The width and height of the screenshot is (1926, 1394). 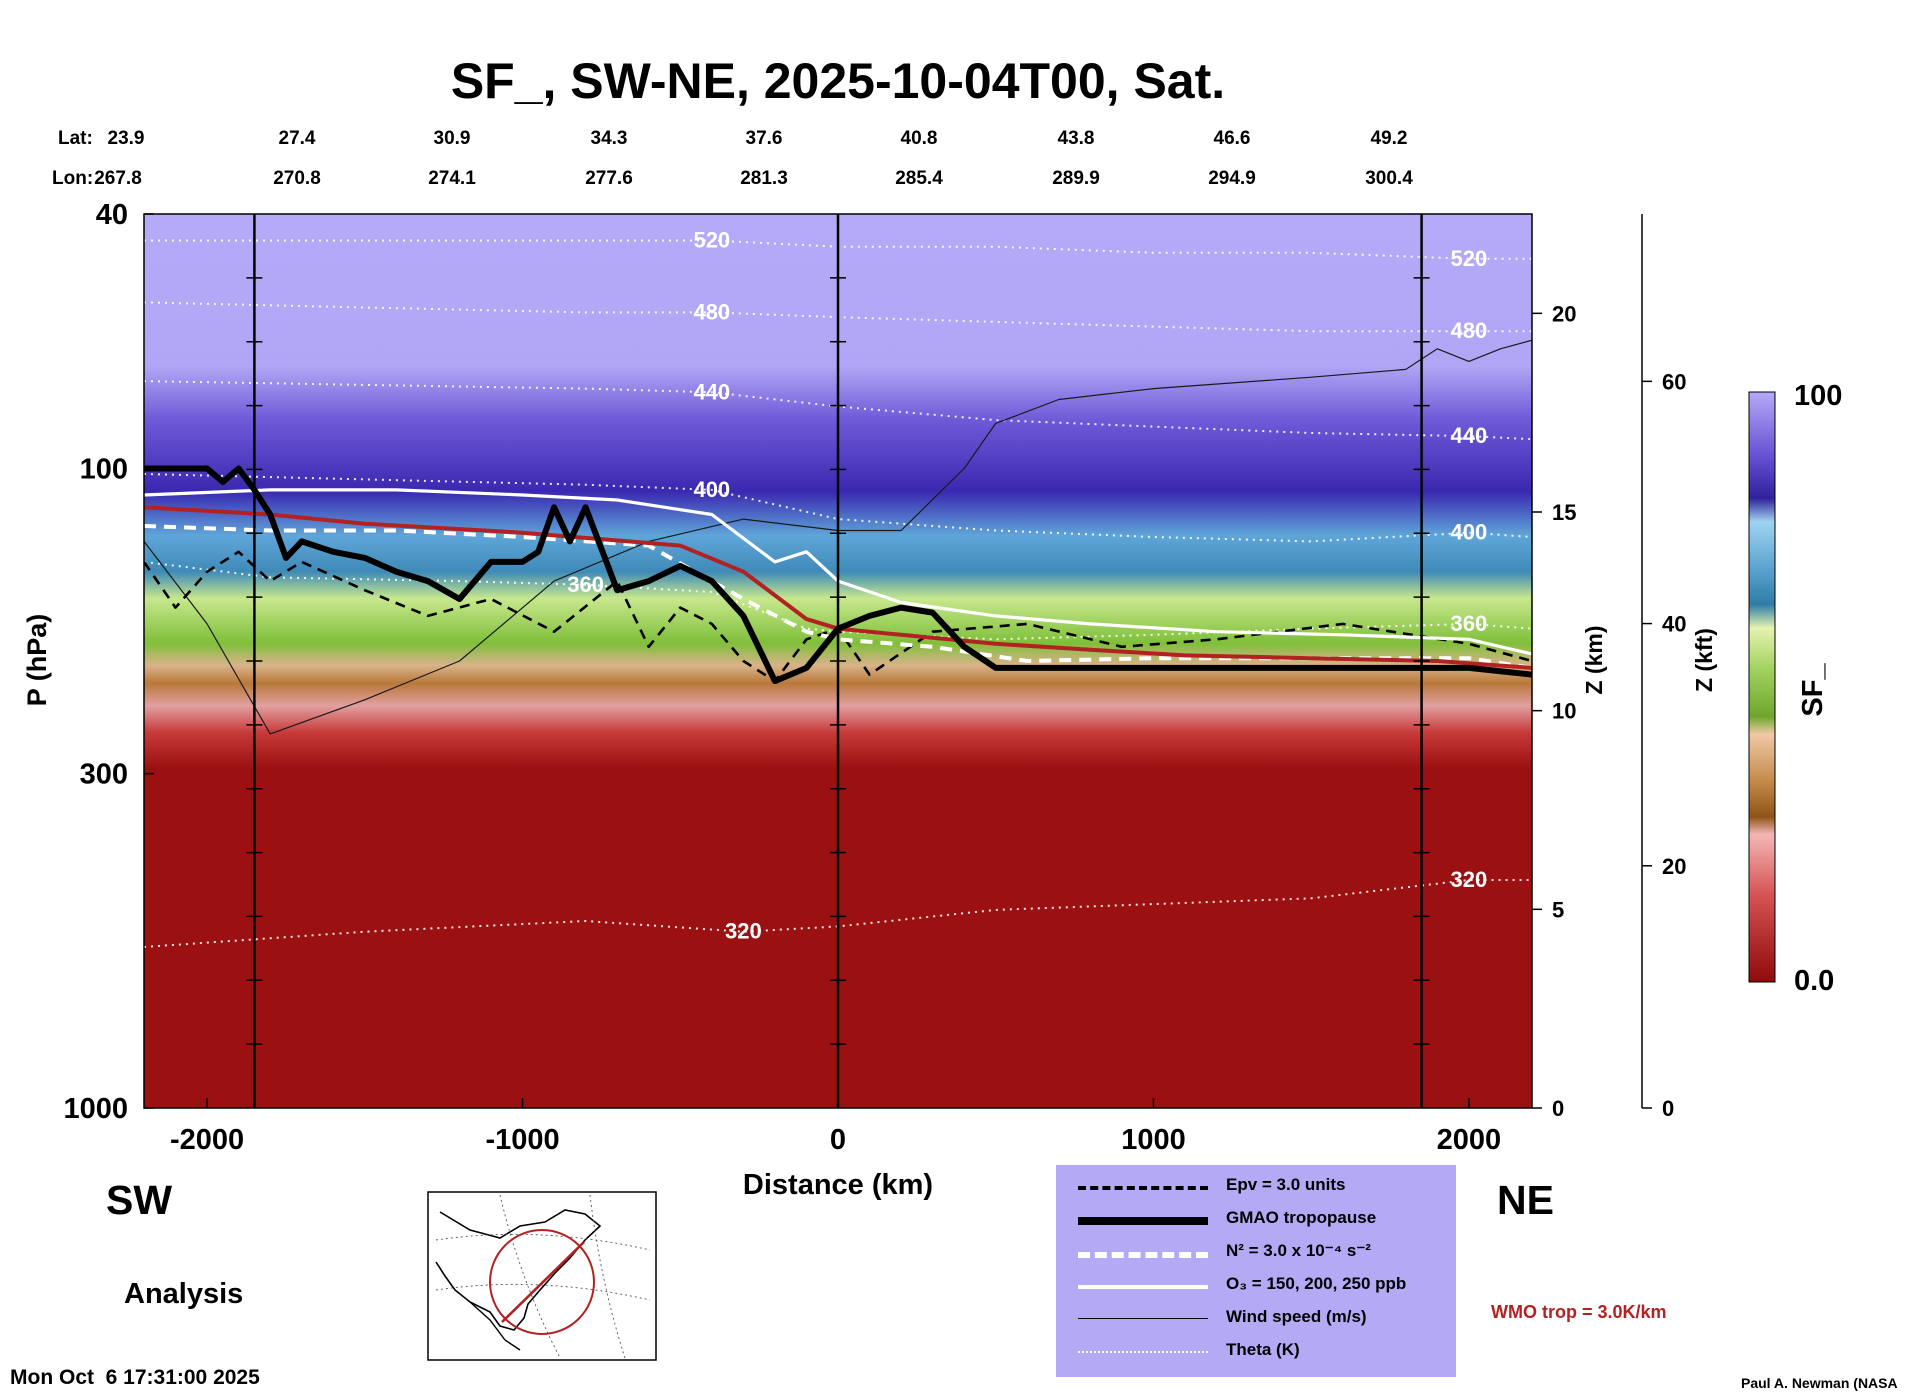 I want to click on legend-item: O₃ = 150, 200, 250 ppb, so click(x=1256, y=1285).